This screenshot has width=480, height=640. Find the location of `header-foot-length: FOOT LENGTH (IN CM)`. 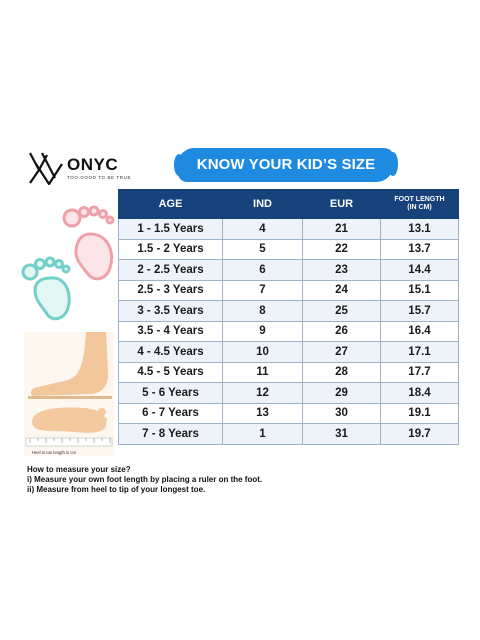

header-foot-length: FOOT LENGTH (IN CM) is located at coordinates (419, 204).